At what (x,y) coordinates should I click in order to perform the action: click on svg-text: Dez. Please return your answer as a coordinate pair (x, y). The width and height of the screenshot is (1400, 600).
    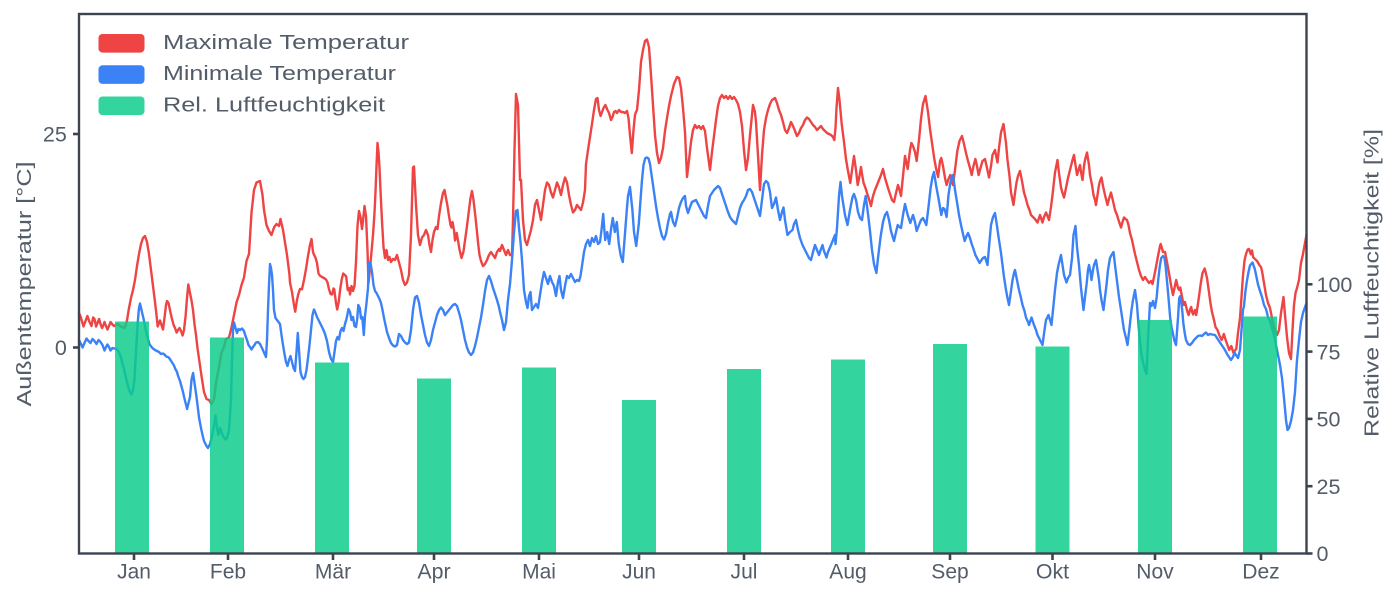
    Looking at the image, I should click on (1260, 572).